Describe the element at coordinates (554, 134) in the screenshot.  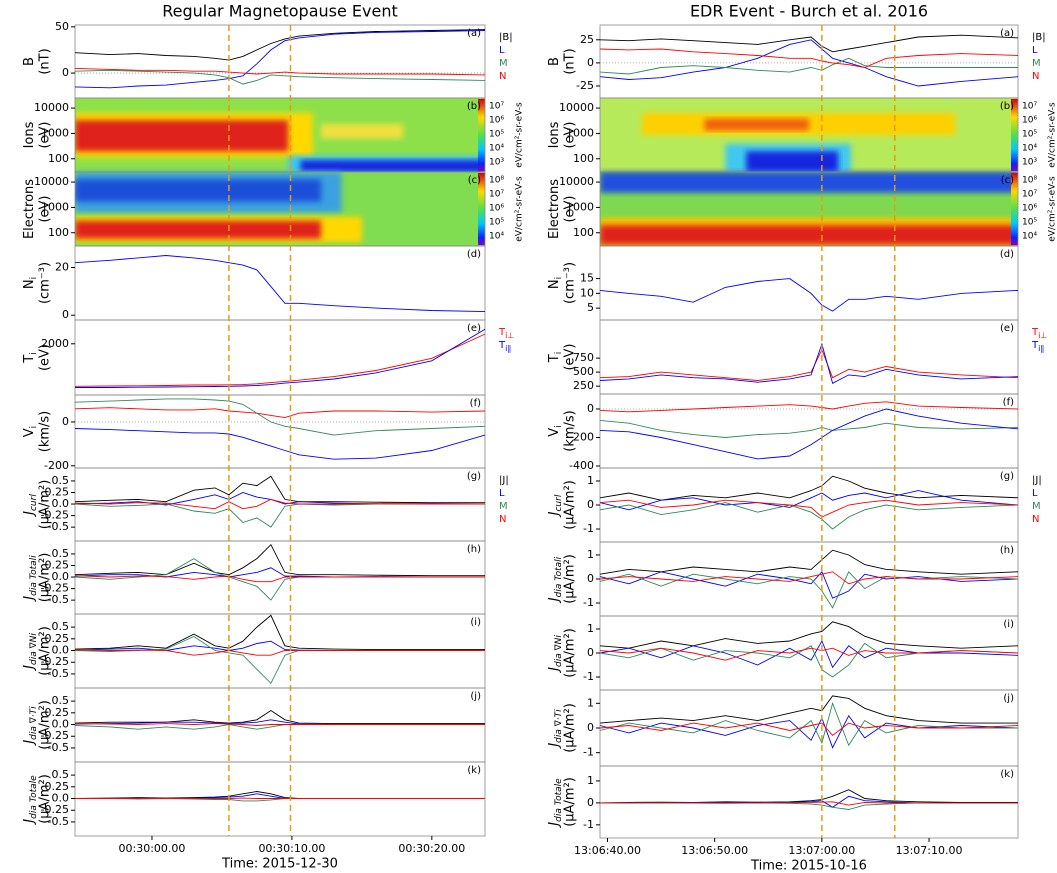
I see `y-axis-label-main: Ions` at that location.